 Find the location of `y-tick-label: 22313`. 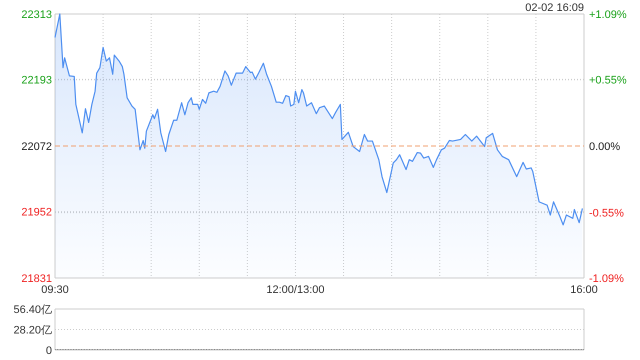

y-tick-label: 22313 is located at coordinates (36, 15).